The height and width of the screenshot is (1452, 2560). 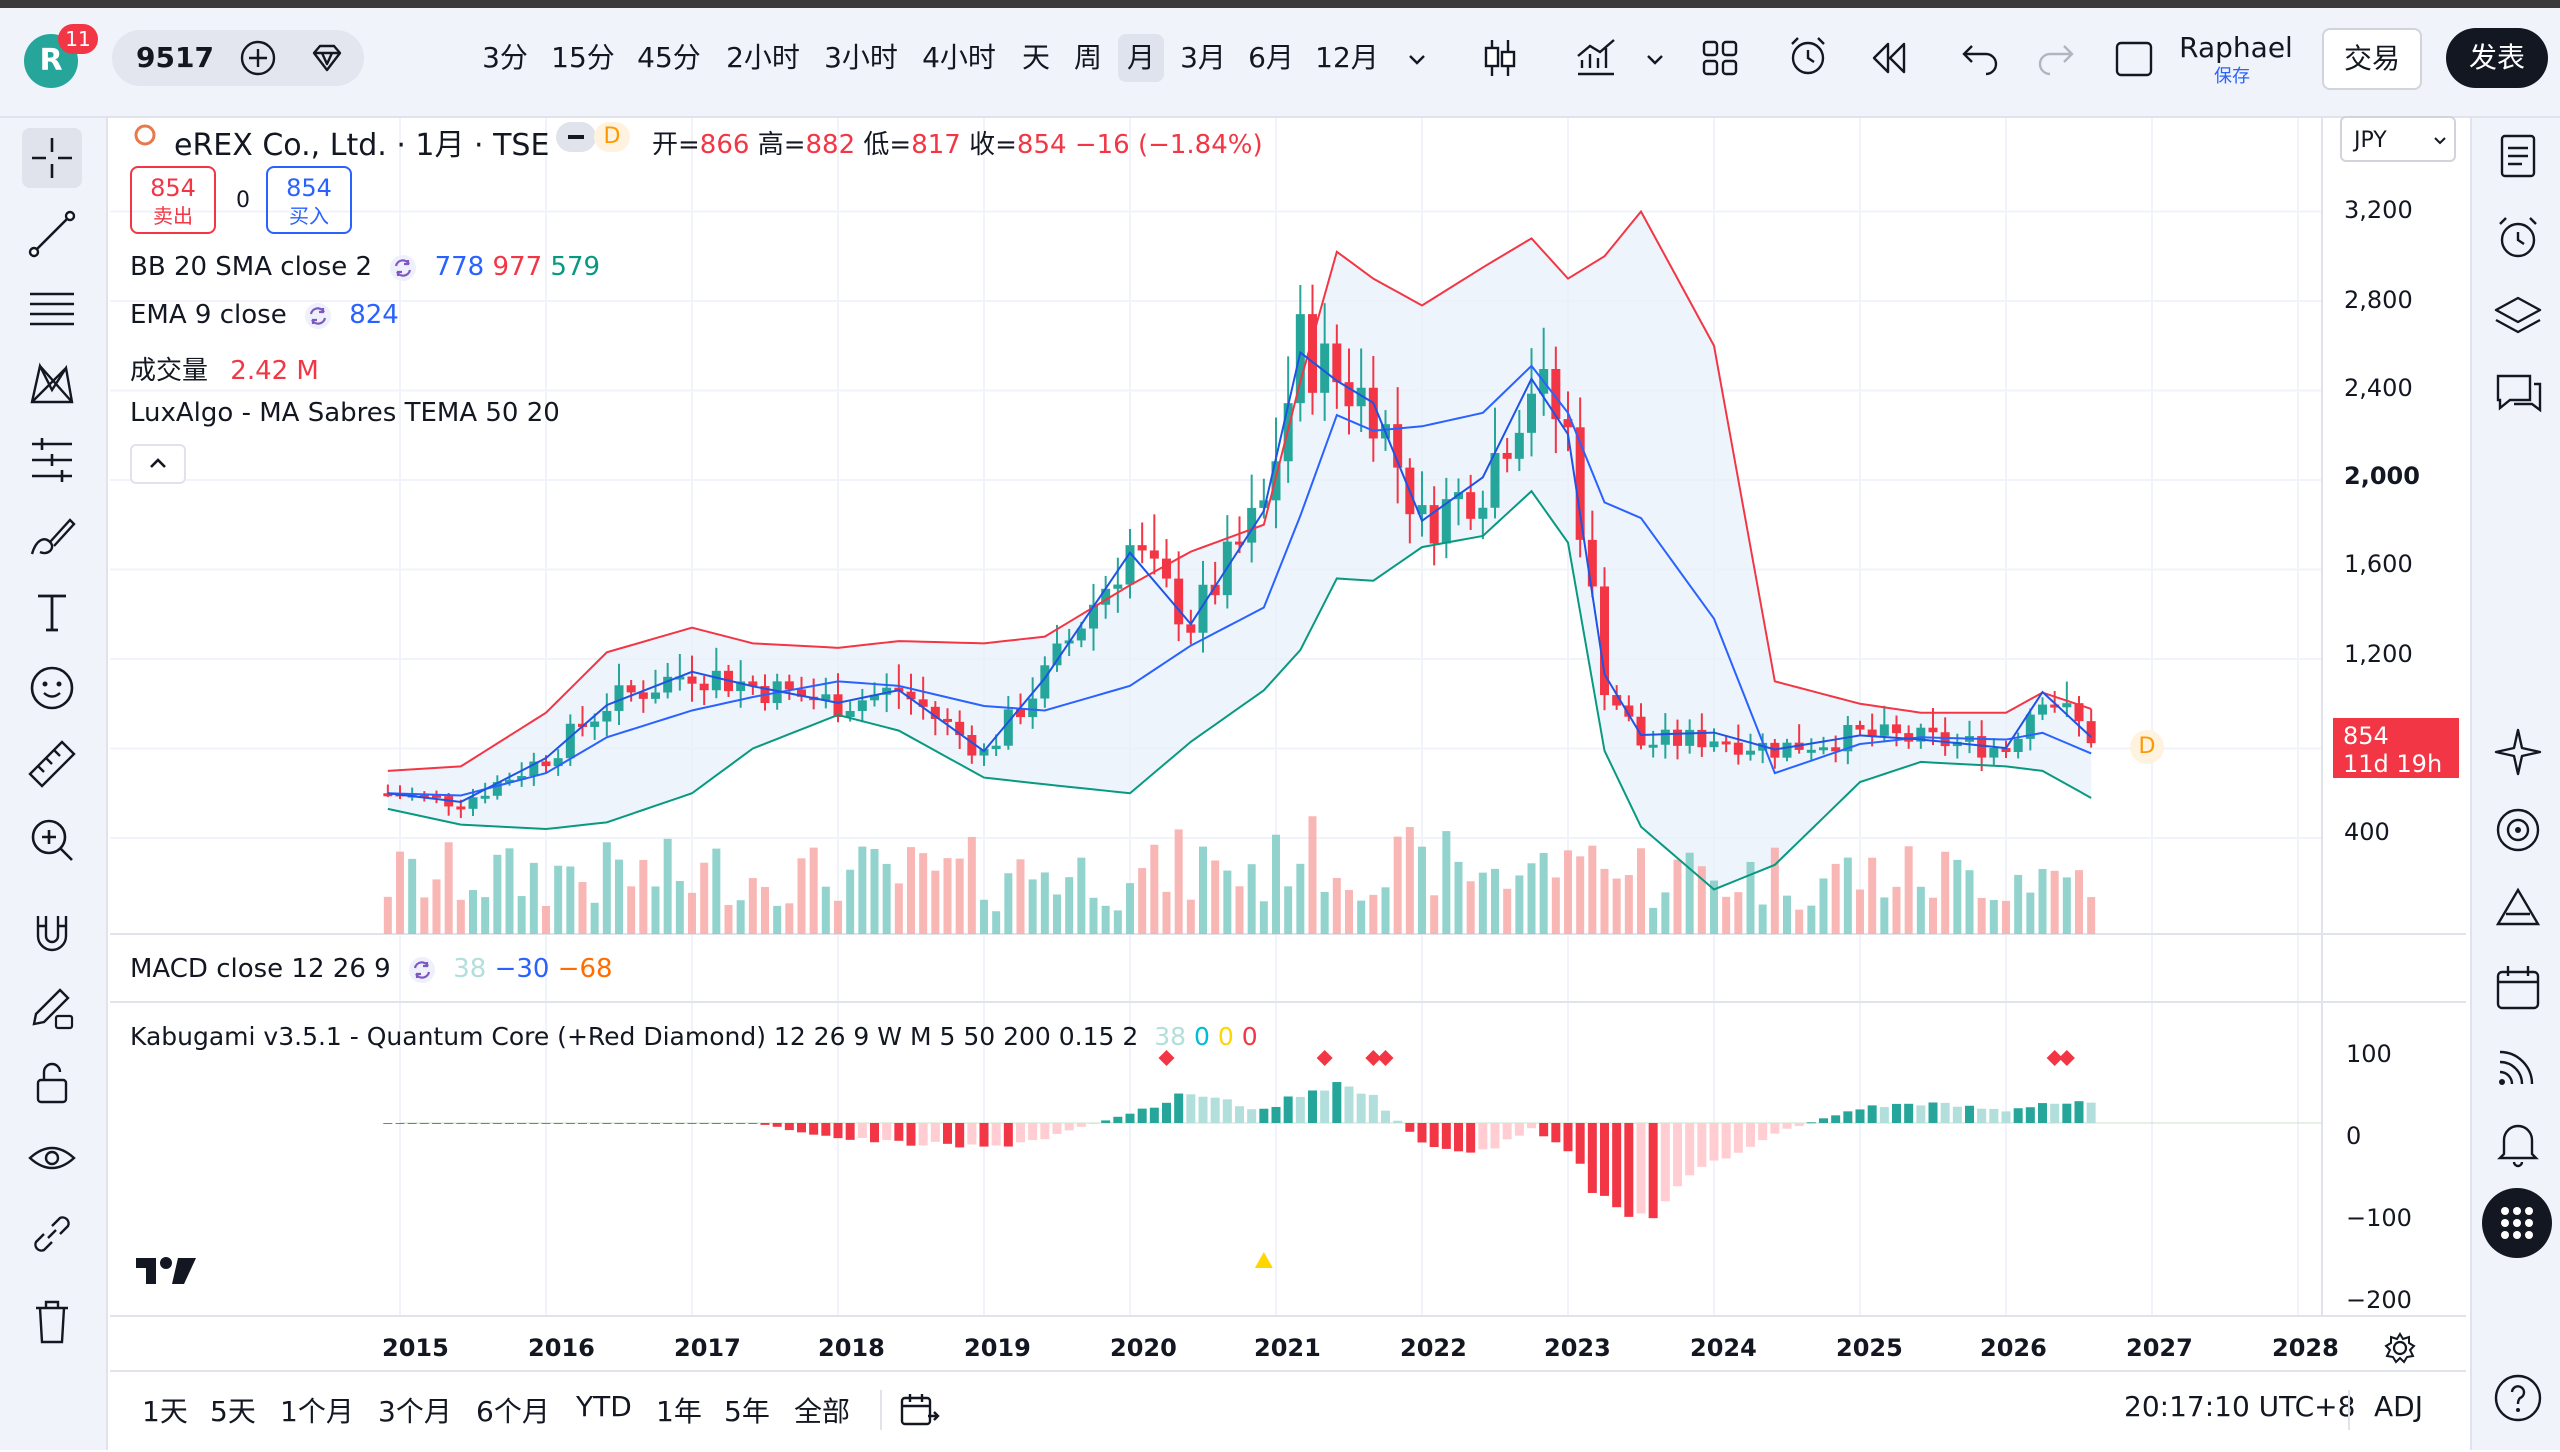 I want to click on trend-line-icon, so click(x=52, y=234).